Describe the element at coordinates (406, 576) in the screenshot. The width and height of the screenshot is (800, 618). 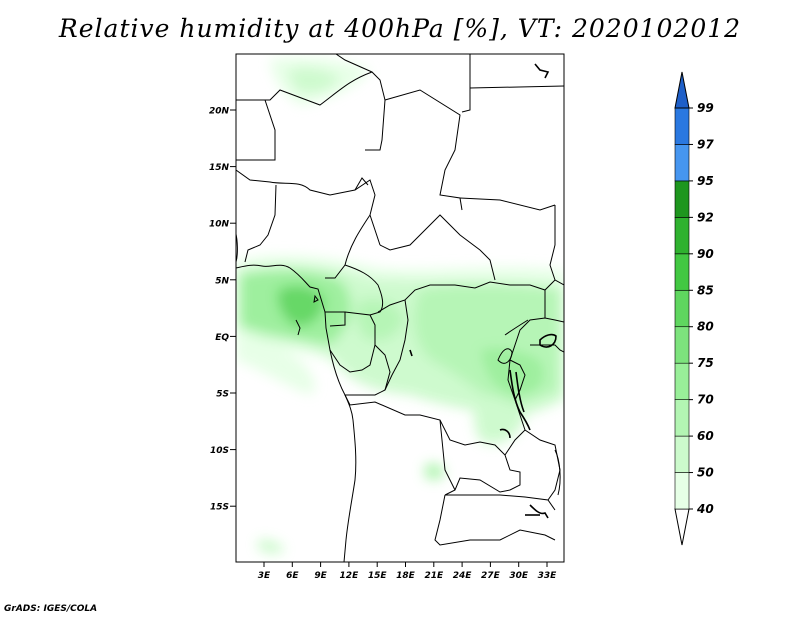
I see `lon-tick-label: 18E` at that location.